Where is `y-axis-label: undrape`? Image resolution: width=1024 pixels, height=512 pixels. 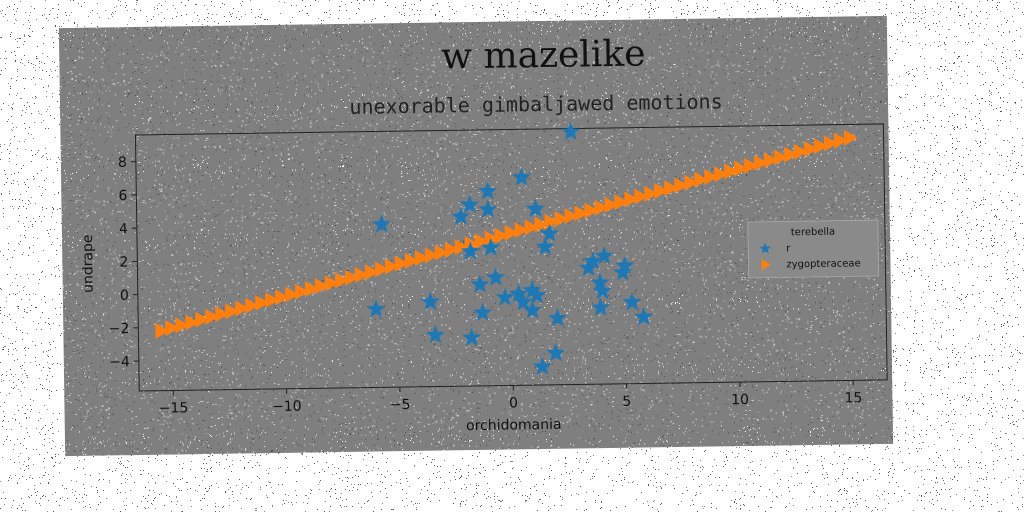 y-axis-label: undrape is located at coordinates (88, 263).